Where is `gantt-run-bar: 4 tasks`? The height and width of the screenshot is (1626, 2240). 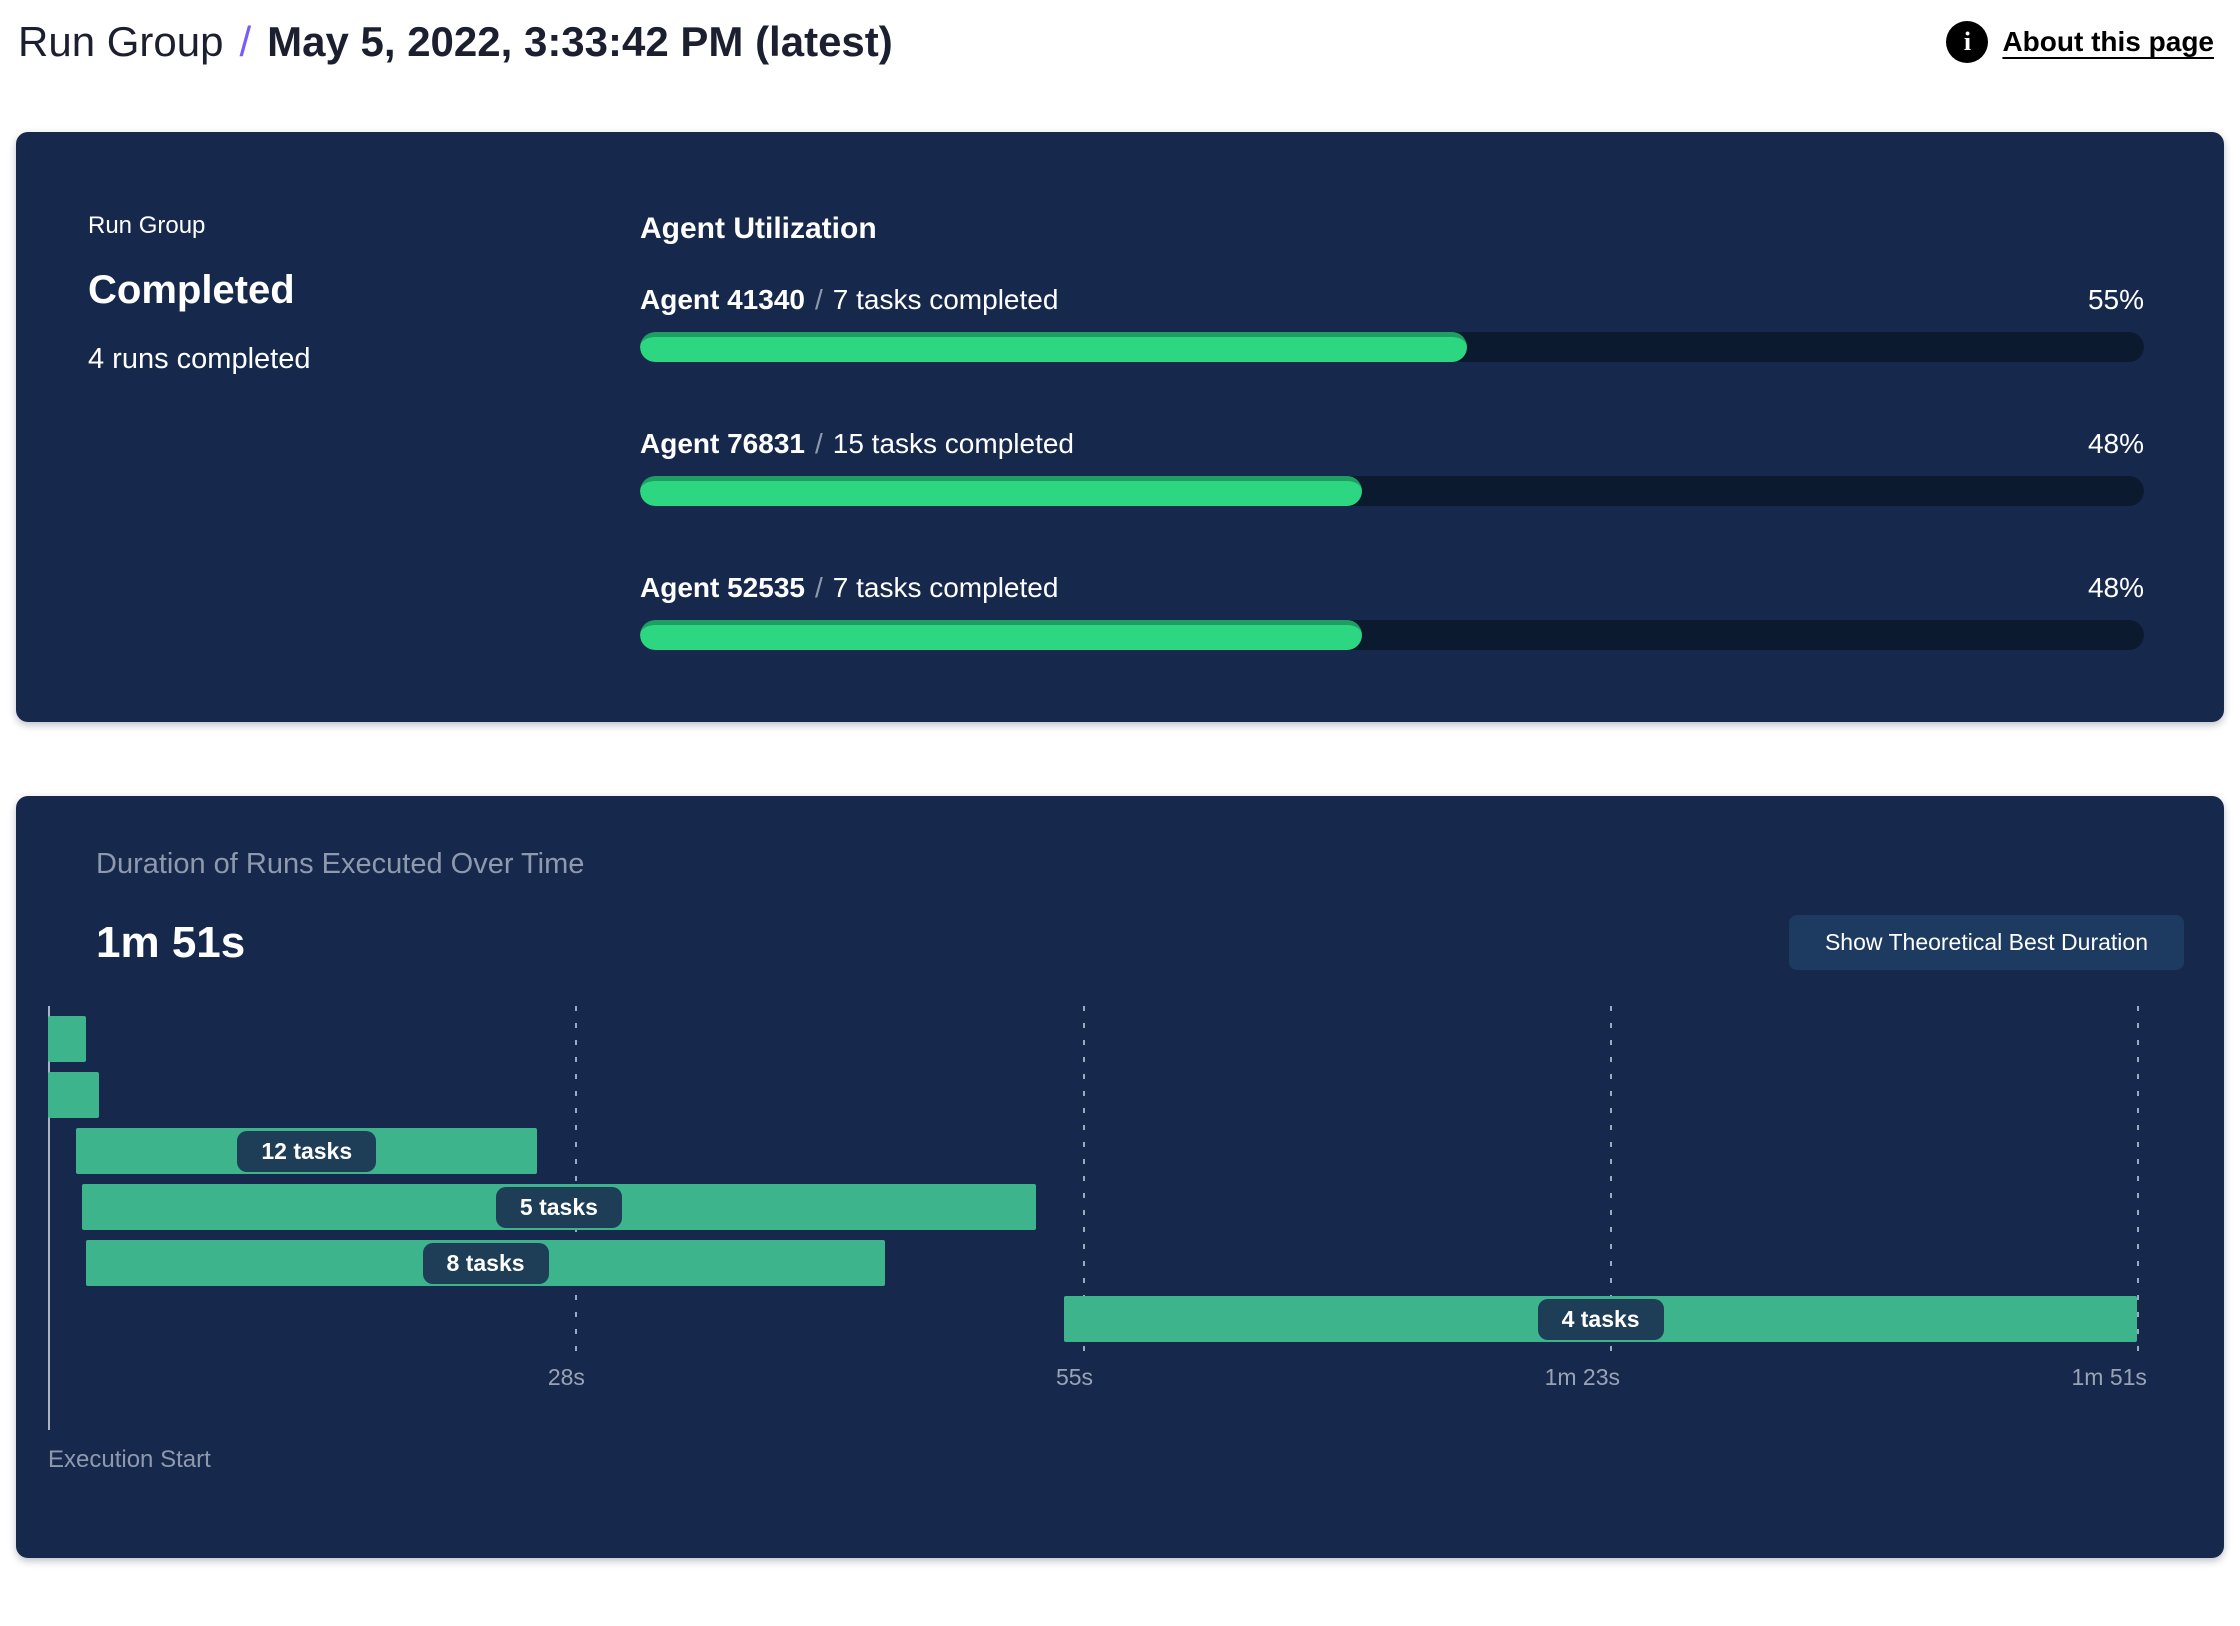 gantt-run-bar: 4 tasks is located at coordinates (1600, 1319).